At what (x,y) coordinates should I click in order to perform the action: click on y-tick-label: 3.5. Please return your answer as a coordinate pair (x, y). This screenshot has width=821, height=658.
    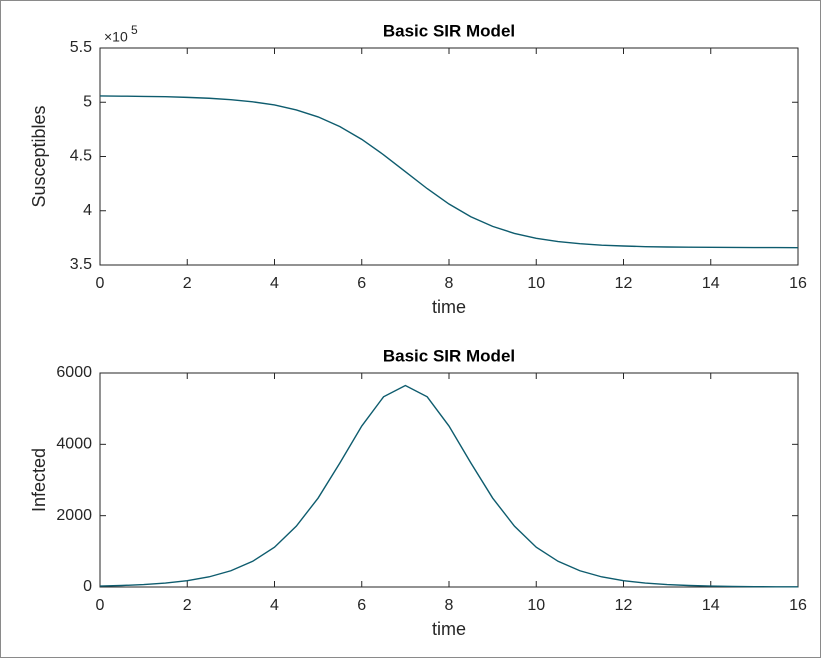
    Looking at the image, I should click on (81, 264).